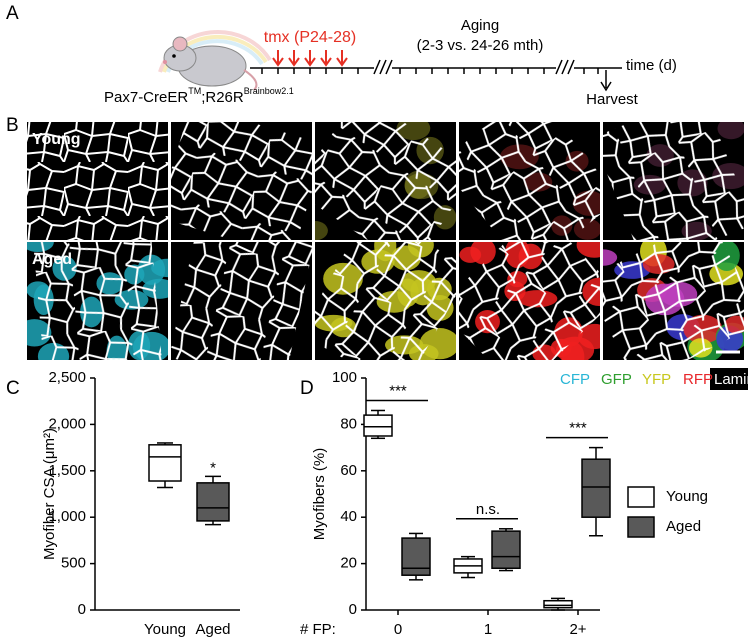 The height and width of the screenshot is (642, 750). I want to click on x-axis-label: # FP:, so click(318, 629).